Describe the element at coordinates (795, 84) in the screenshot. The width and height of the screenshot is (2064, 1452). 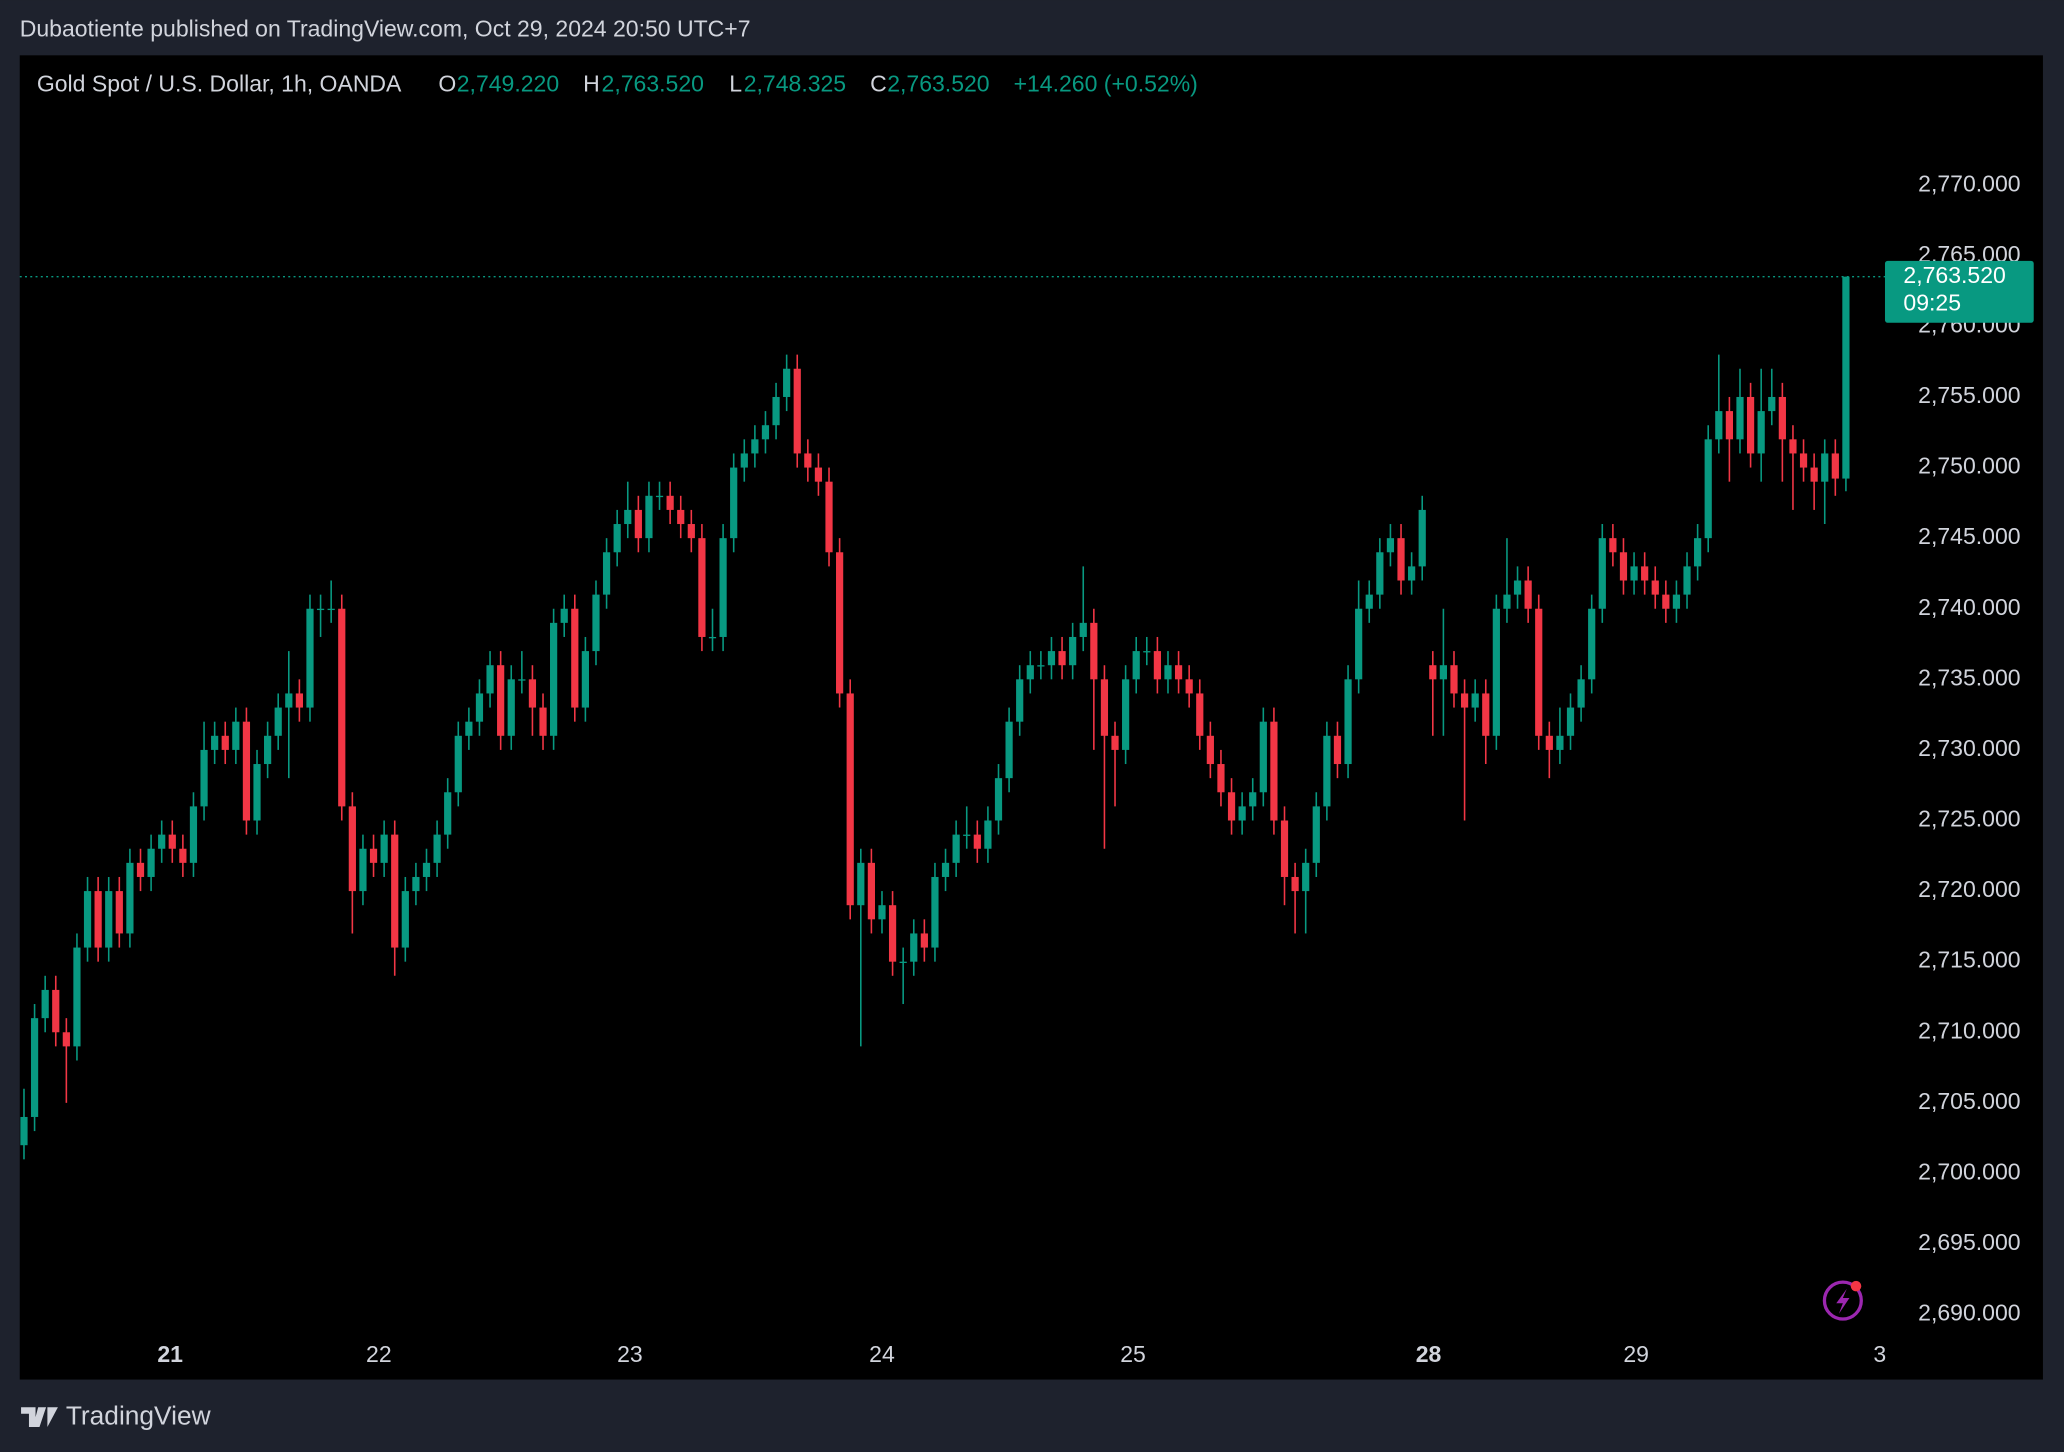
I see `low-value: 2,748.325` at that location.